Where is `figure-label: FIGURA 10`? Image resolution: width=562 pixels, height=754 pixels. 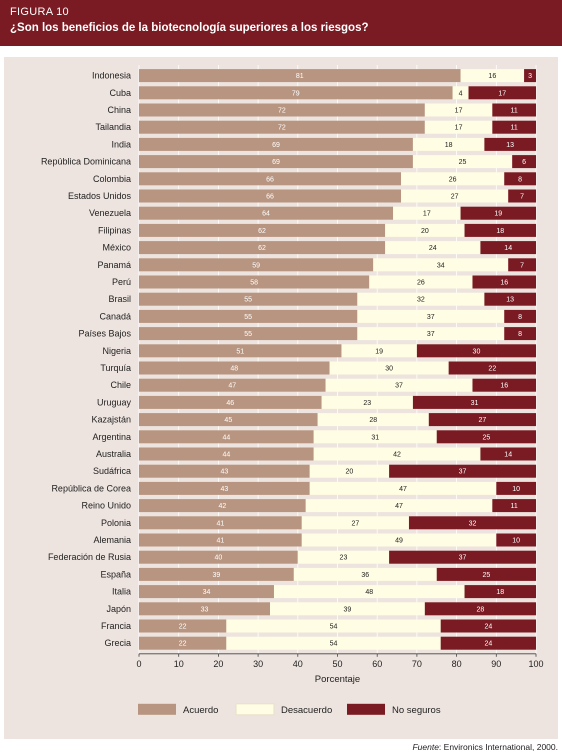 figure-label: FIGURA 10 is located at coordinates (39, 12).